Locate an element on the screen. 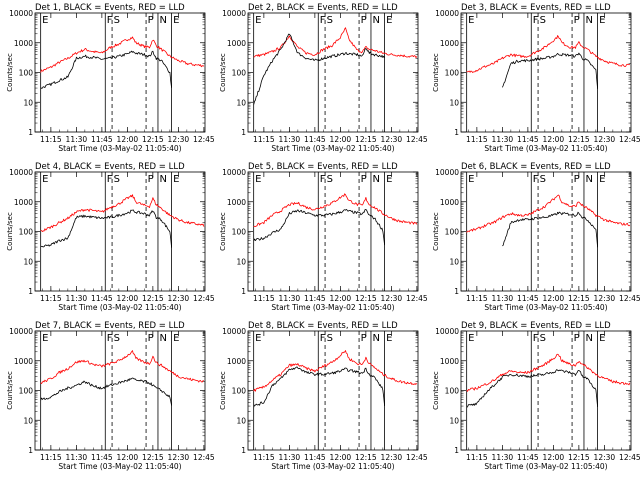  x-tick-label: 12:45 is located at coordinates (417, 139).